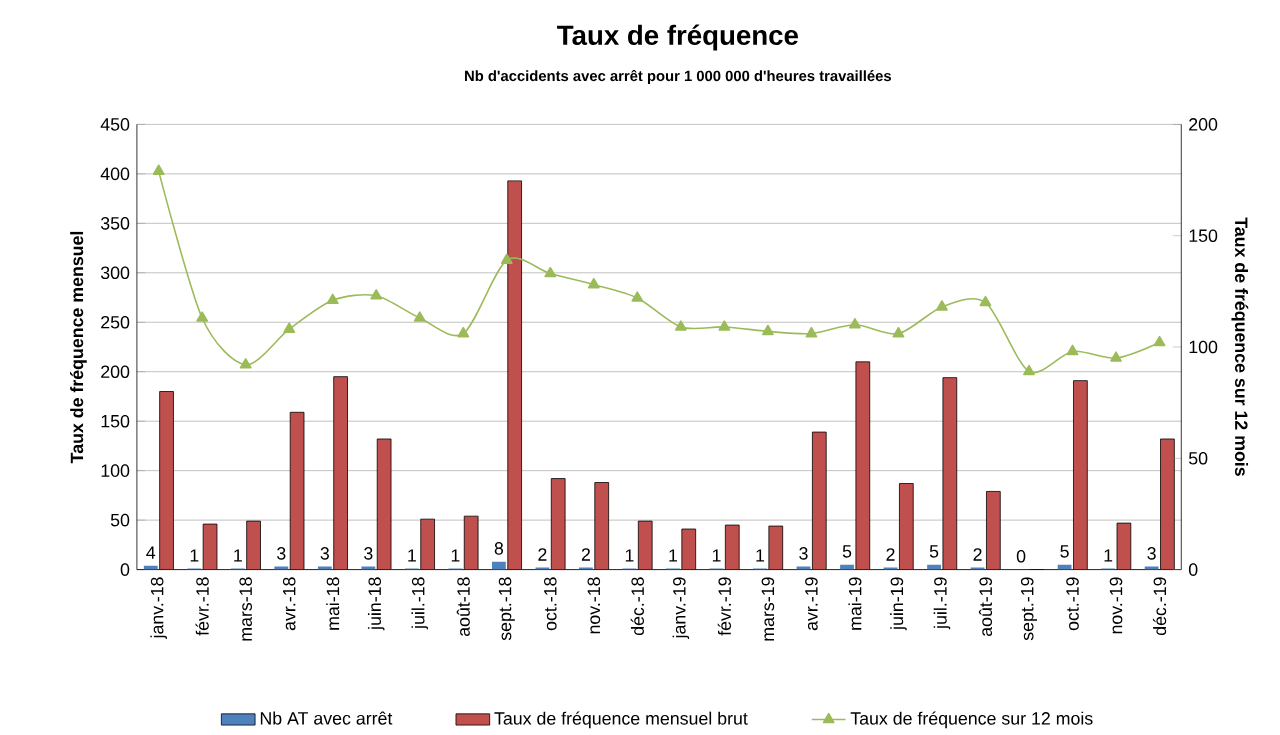 The image size is (1280, 735). Describe the element at coordinates (1193, 569) in the screenshot. I see `y2-tick-label: 0` at that location.